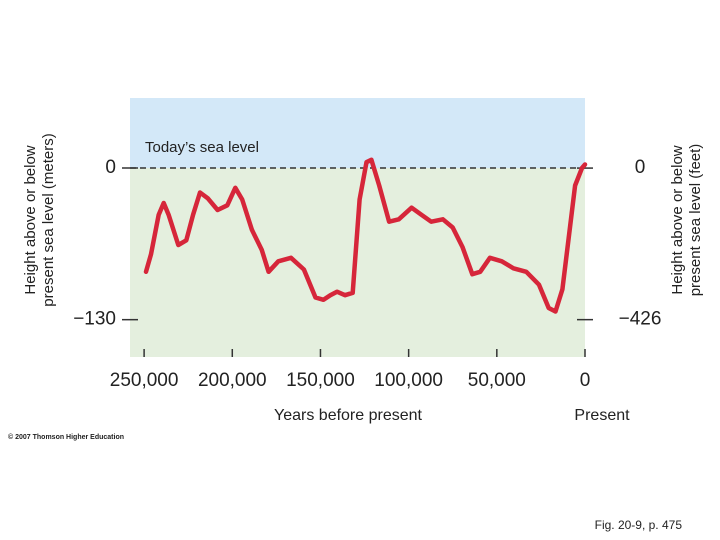  What do you see at coordinates (677, 219) in the screenshot?
I see `y2-axis-label: Height above or below` at bounding box center [677, 219].